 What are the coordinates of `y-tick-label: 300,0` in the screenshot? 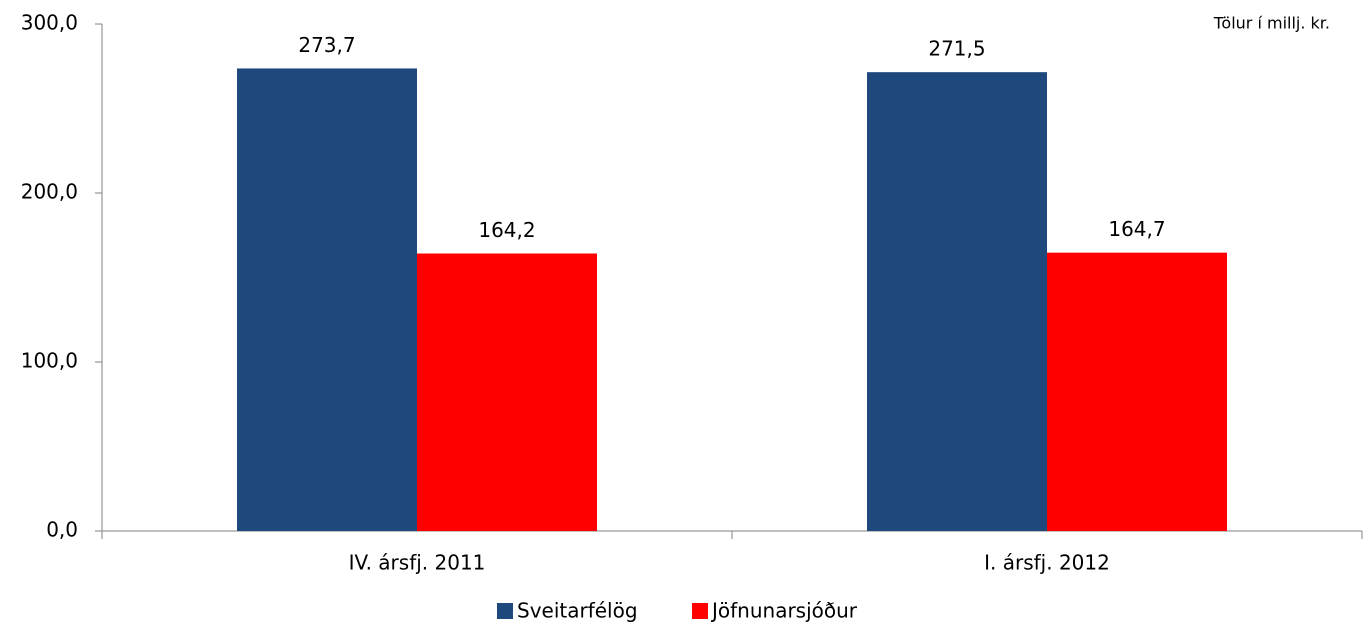 It's located at (49, 23).